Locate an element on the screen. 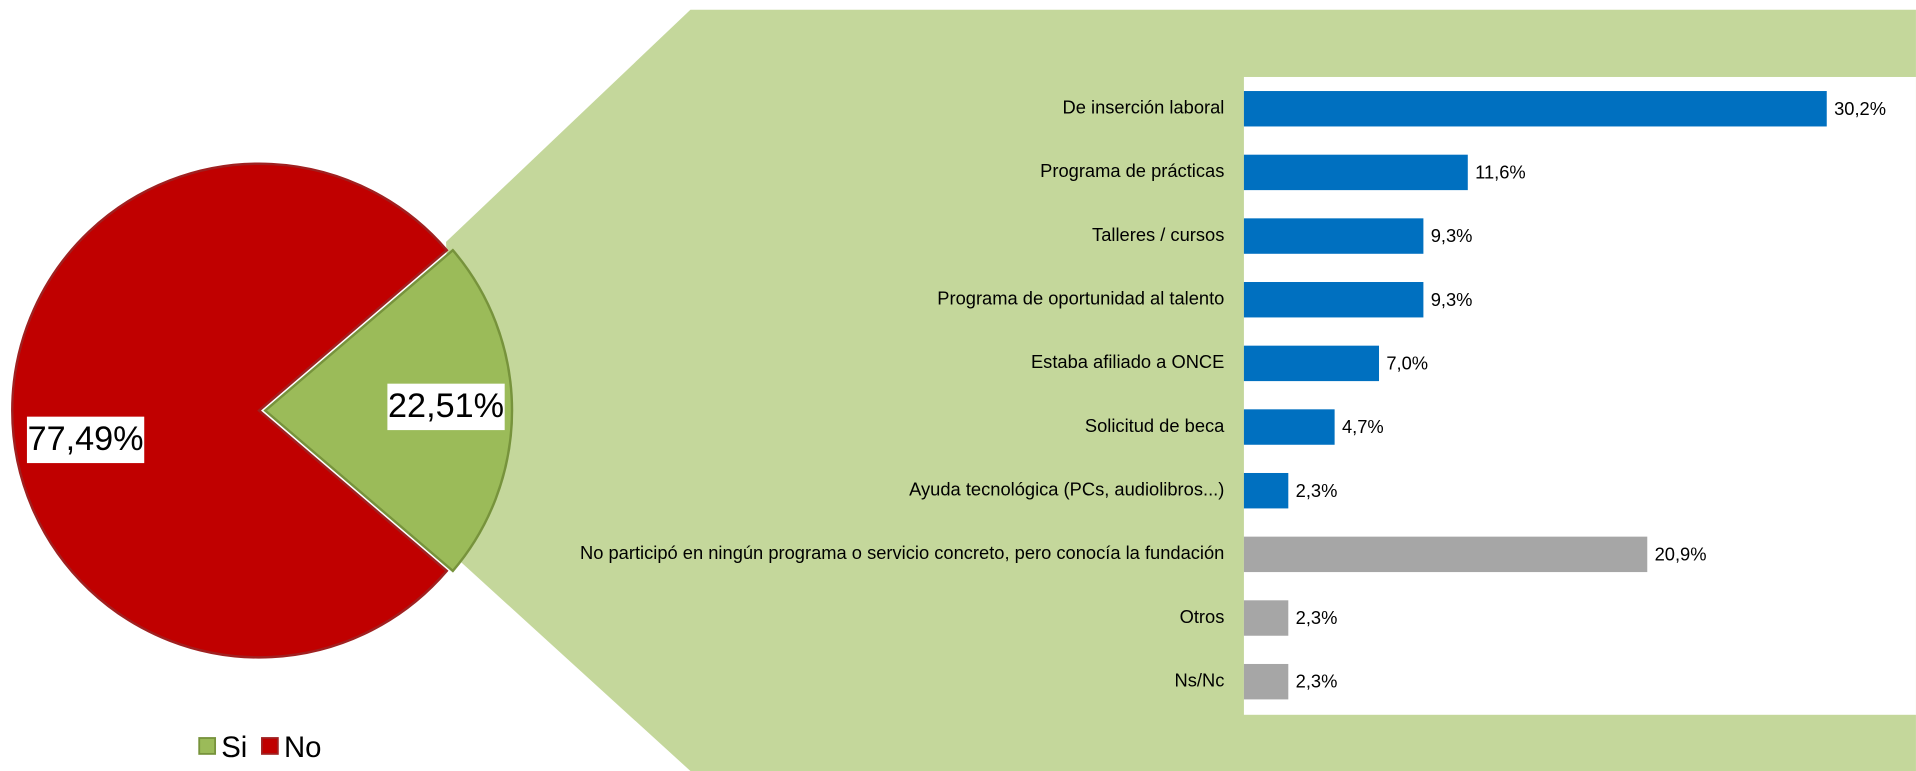 The image size is (1916, 771). data-label: 77,49% is located at coordinates (86, 439).